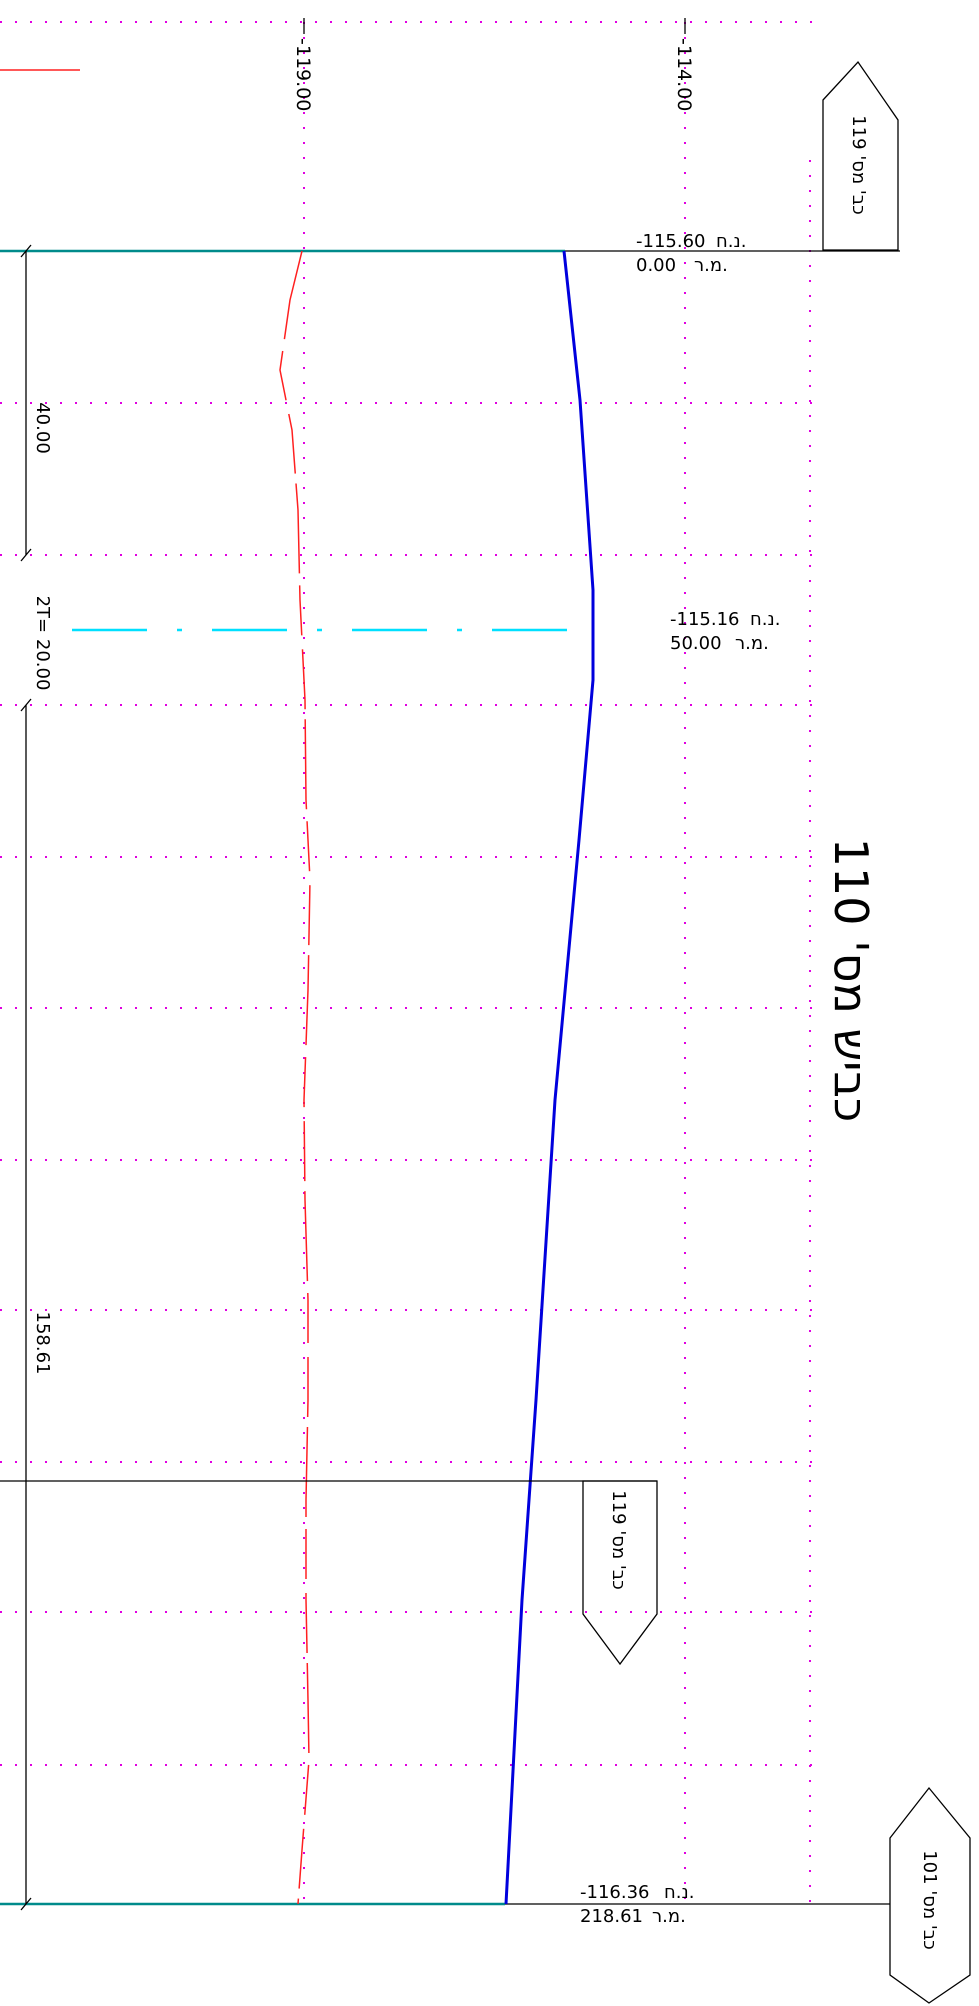 This screenshot has width=979, height=2006. Describe the element at coordinates (42, 643) in the screenshot. I see `dimension-label-curve: 2T= 20.00` at that location.